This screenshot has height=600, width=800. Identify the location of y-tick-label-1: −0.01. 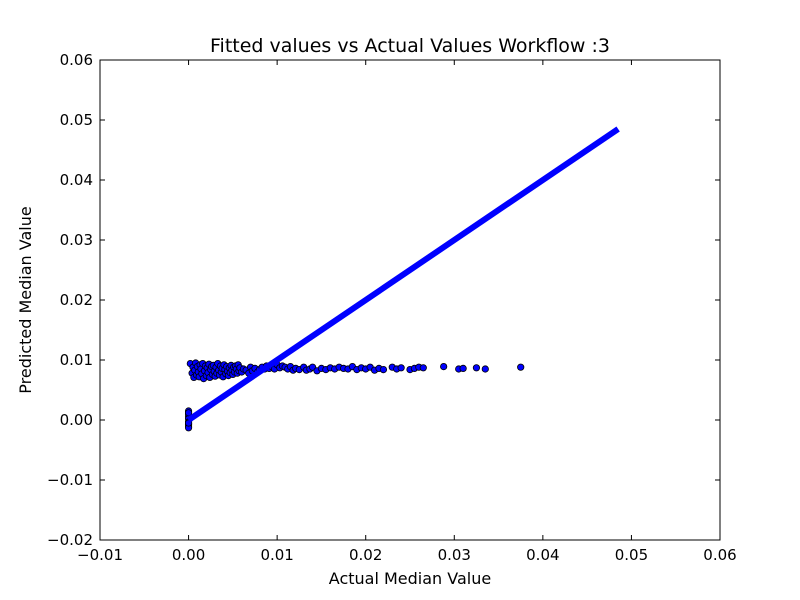
(70, 480).